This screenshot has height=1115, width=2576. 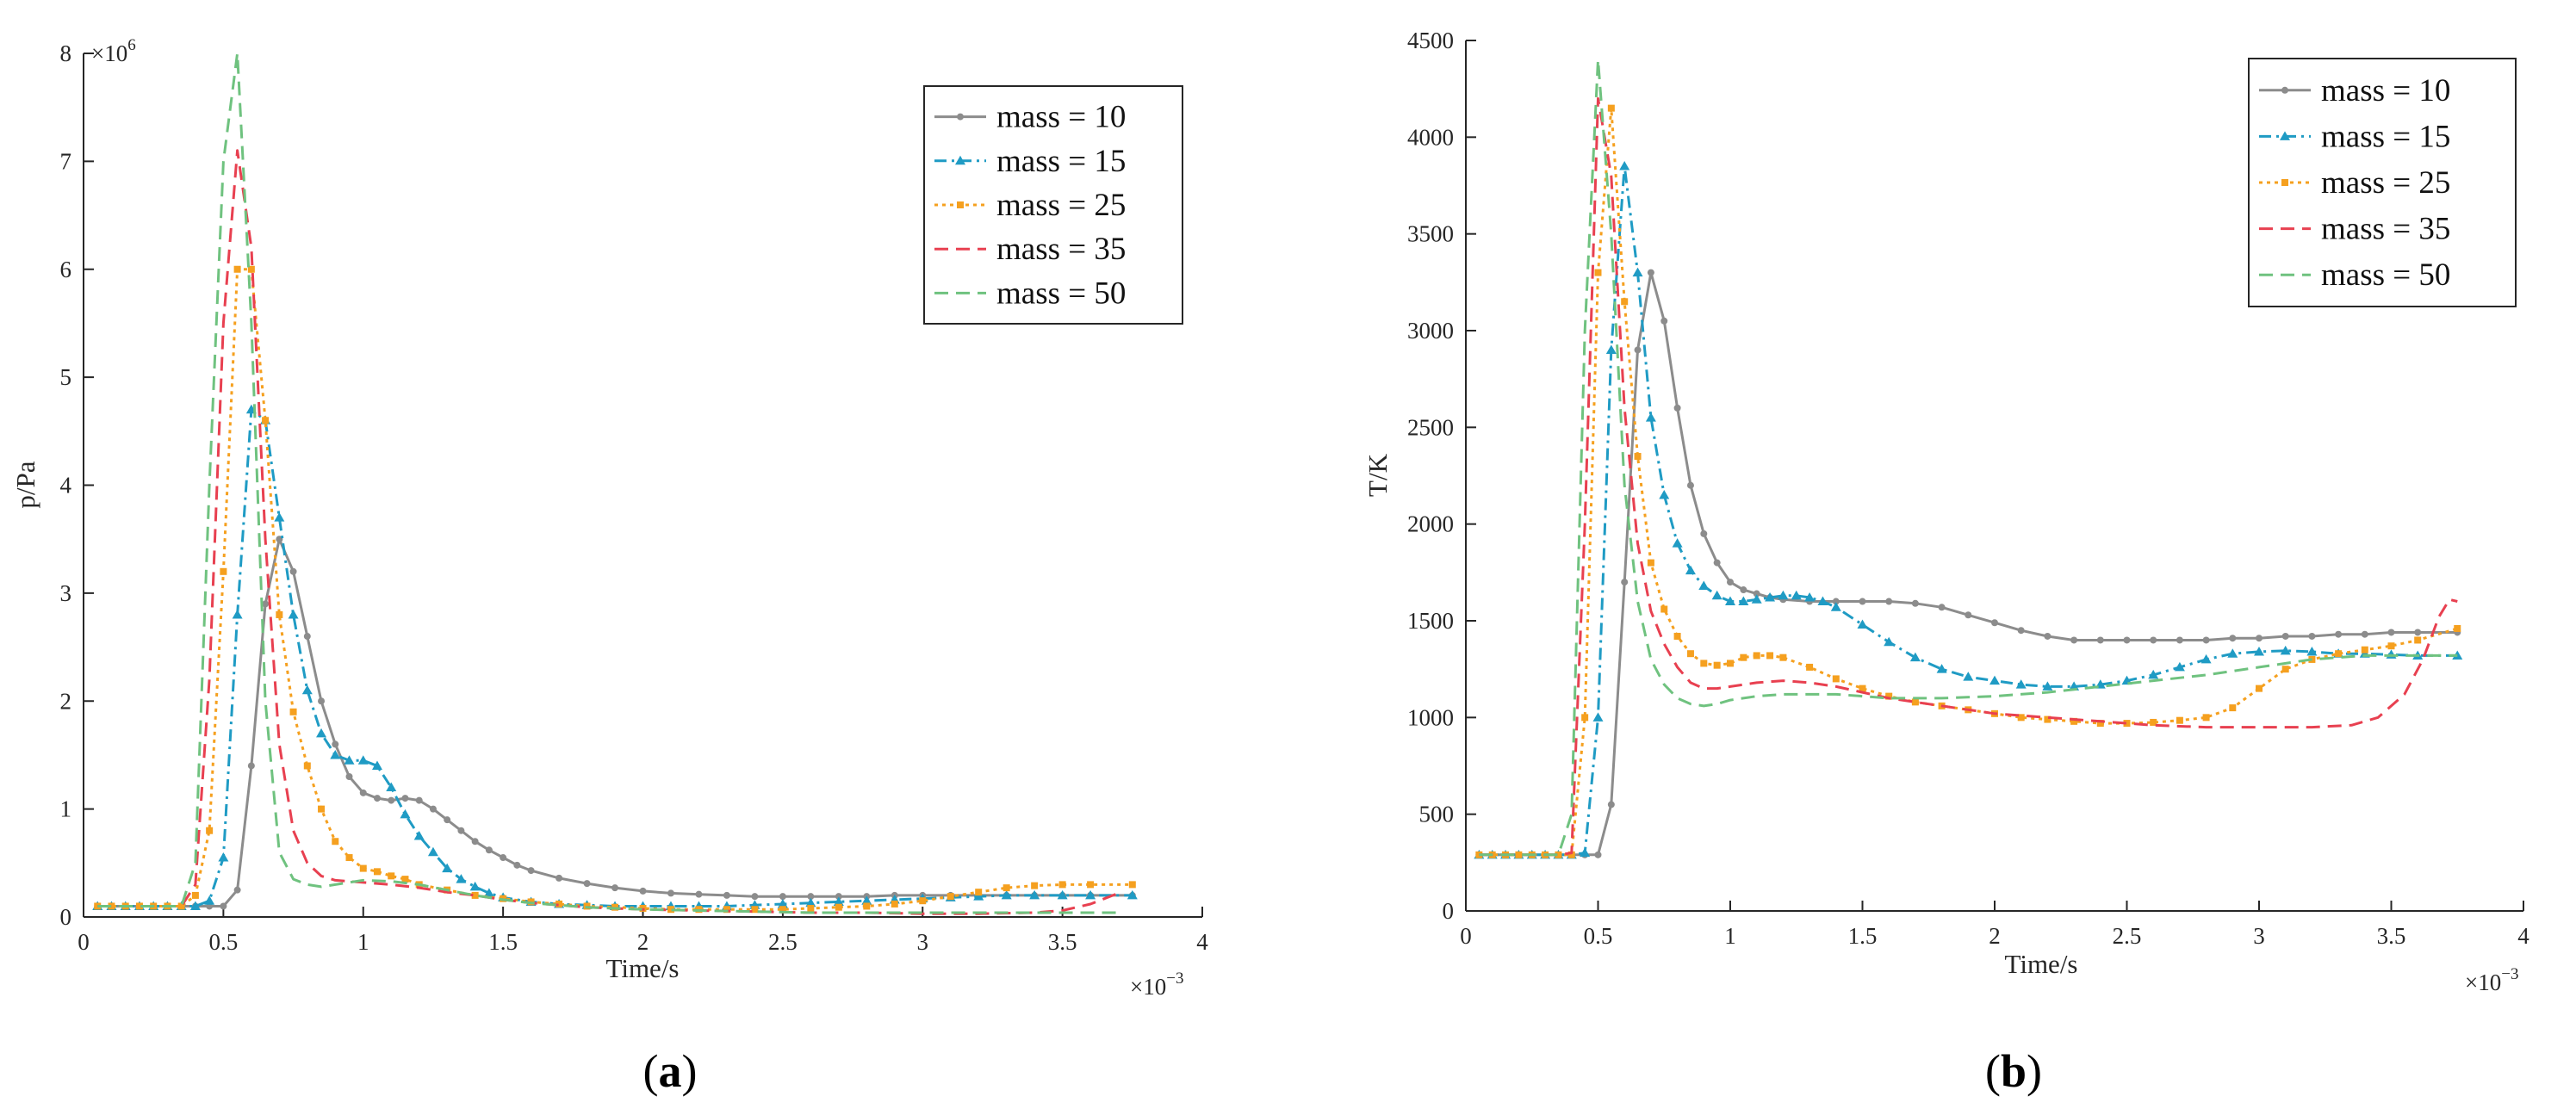 I want to click on y-tick-label: 4, so click(x=66, y=486).